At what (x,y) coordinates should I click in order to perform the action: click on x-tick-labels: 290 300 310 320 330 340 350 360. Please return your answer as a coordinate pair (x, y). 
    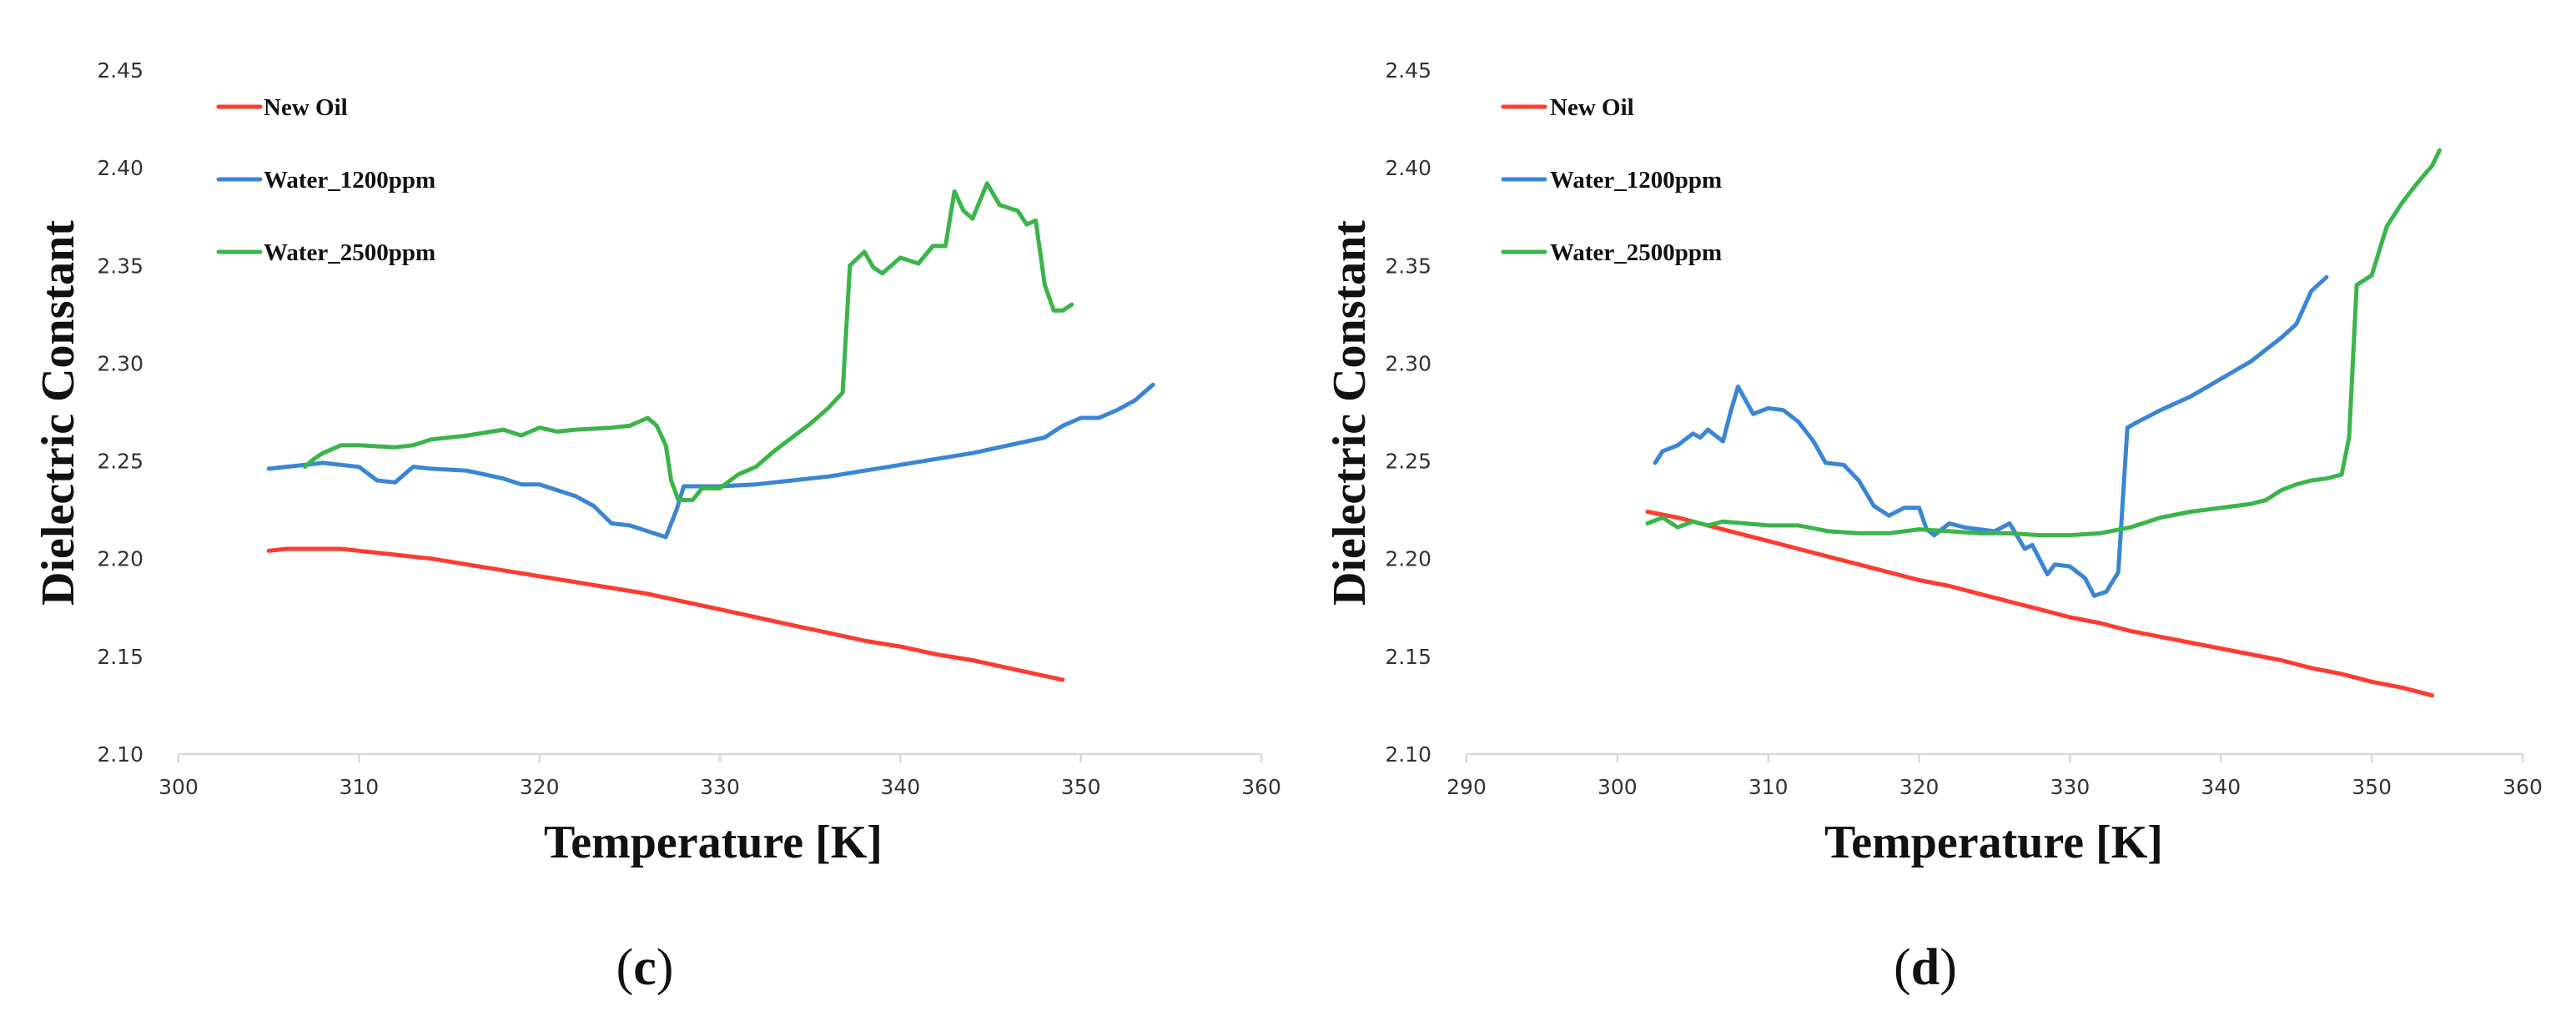
    Looking at the image, I should click on (1994, 787).